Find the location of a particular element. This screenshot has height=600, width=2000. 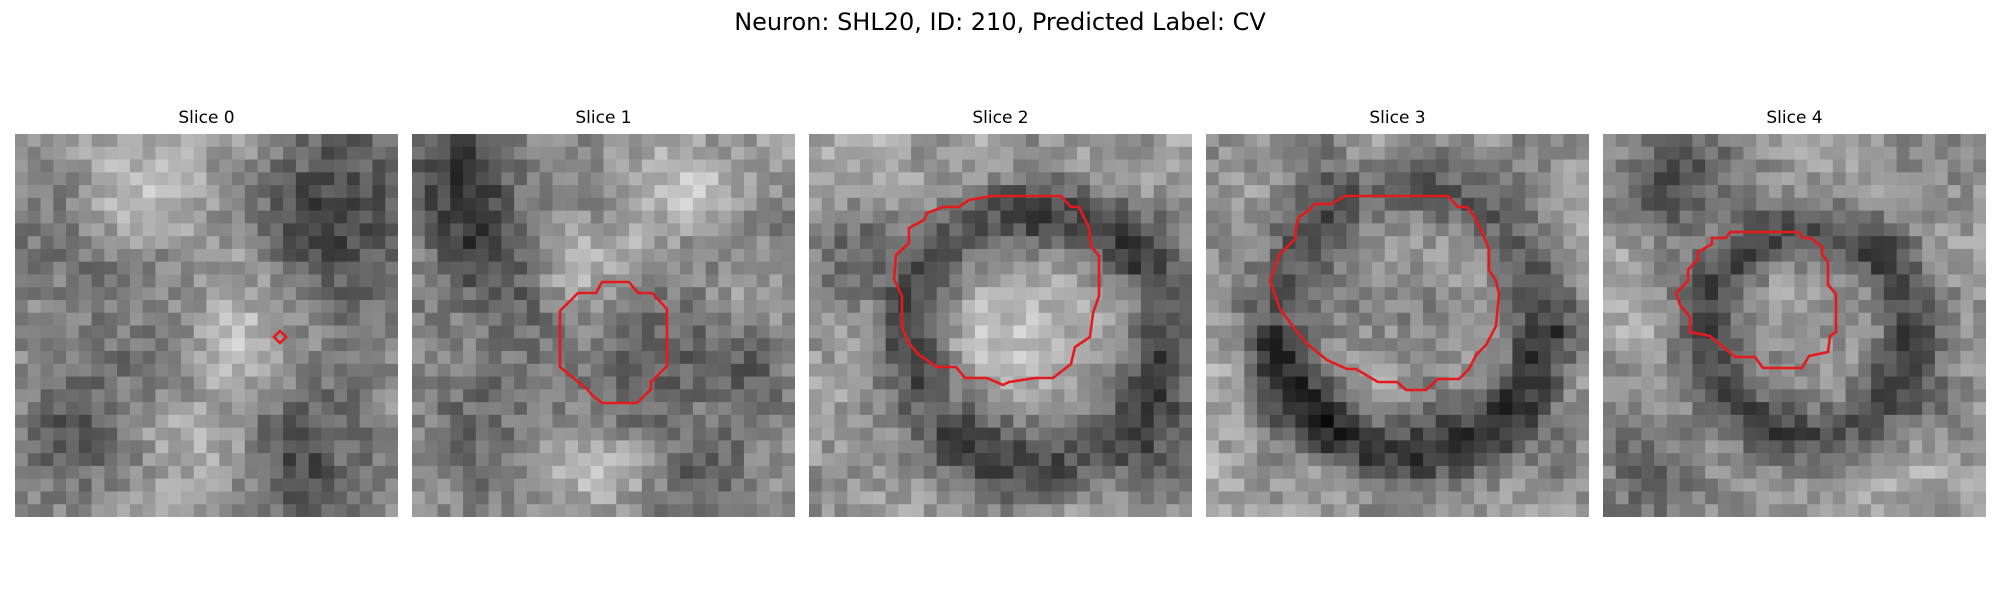

panel-title-slice-4: Slice 4 is located at coordinates (1794, 118).